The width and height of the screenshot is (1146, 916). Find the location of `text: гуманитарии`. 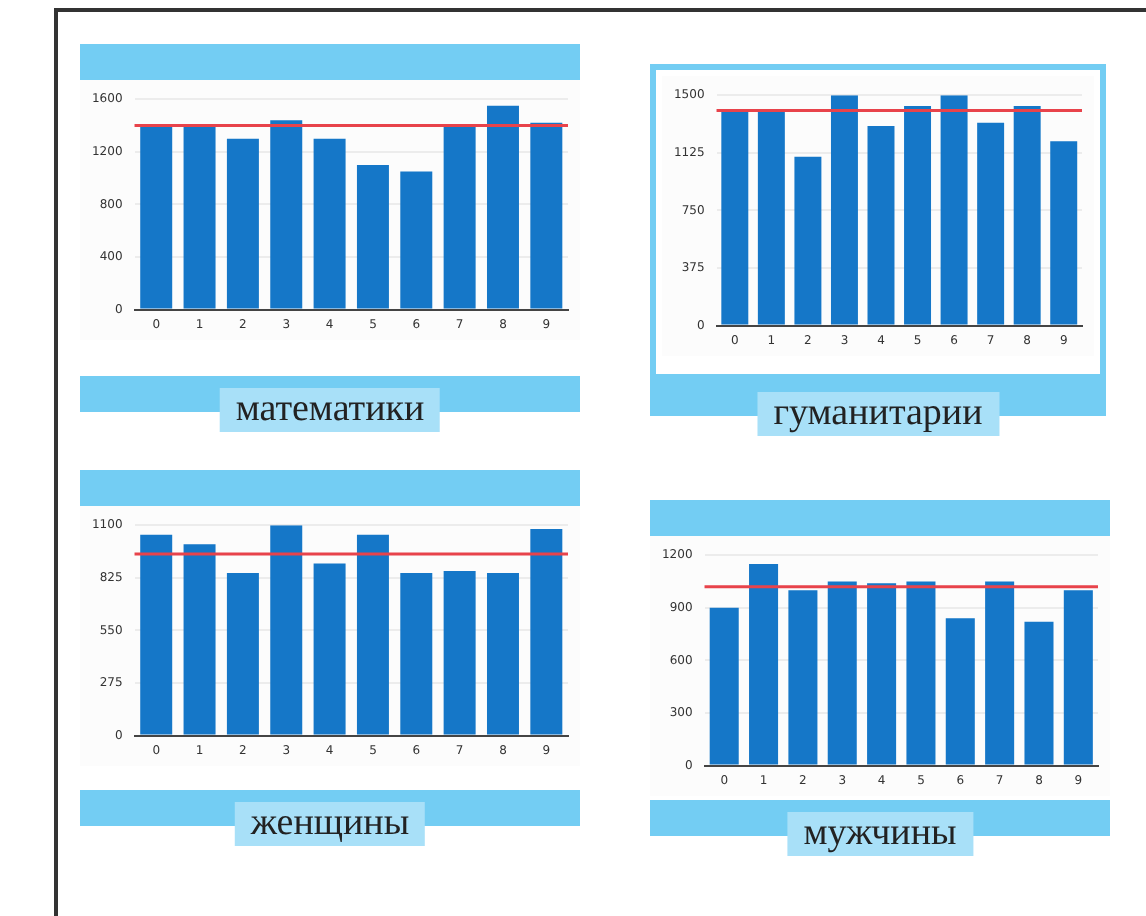

text: гуманитарии is located at coordinates (878, 414).